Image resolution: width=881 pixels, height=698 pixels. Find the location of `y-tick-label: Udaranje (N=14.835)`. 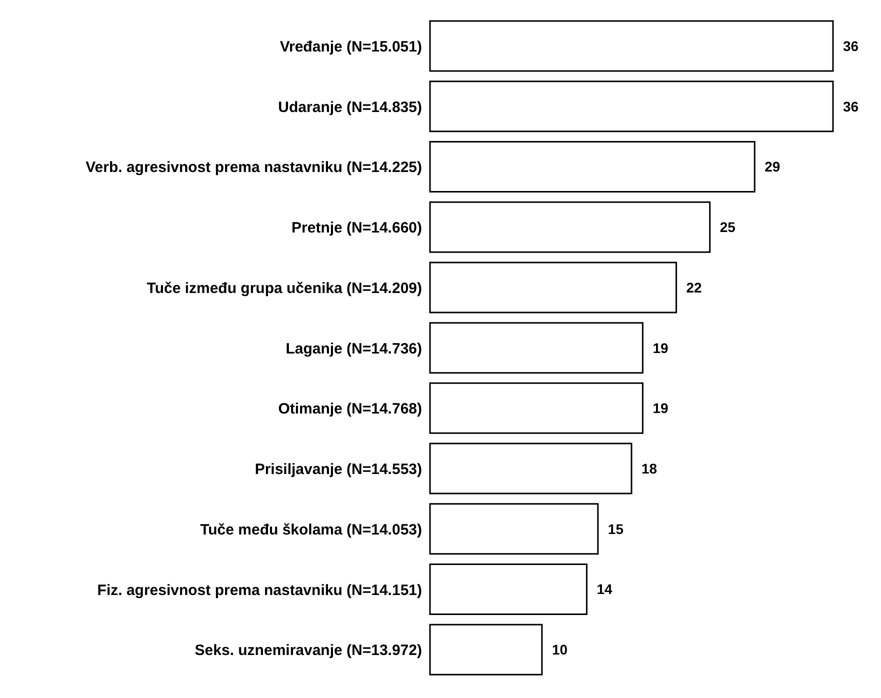

y-tick-label: Udaranje (N=14.835) is located at coordinates (350, 107).